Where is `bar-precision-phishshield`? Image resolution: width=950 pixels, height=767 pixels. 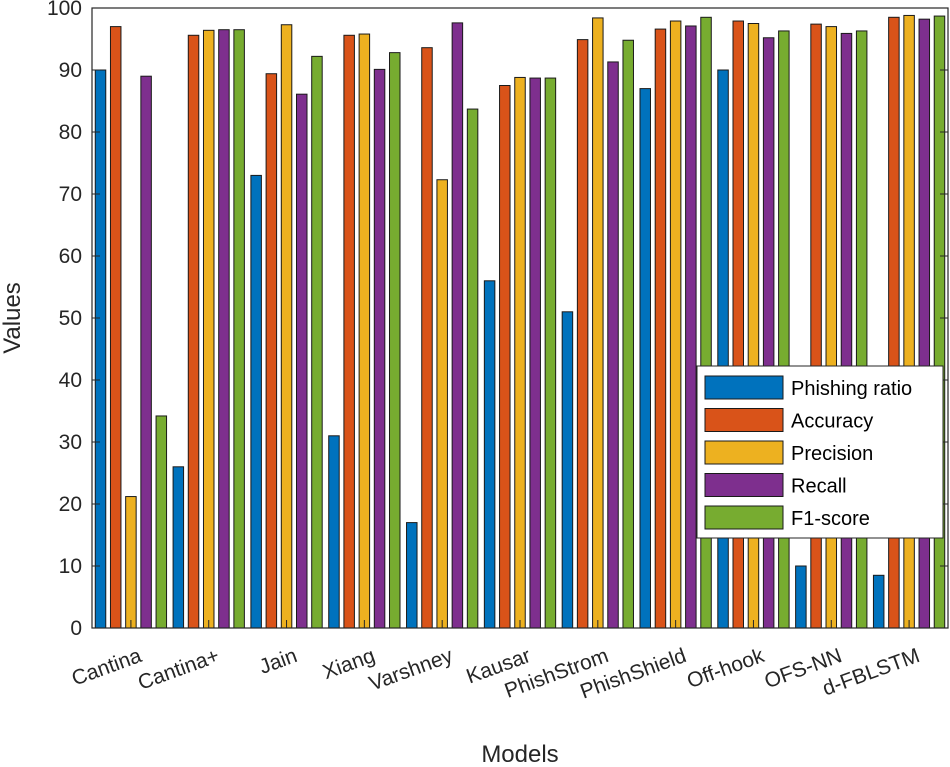
bar-precision-phishshield is located at coordinates (675, 324).